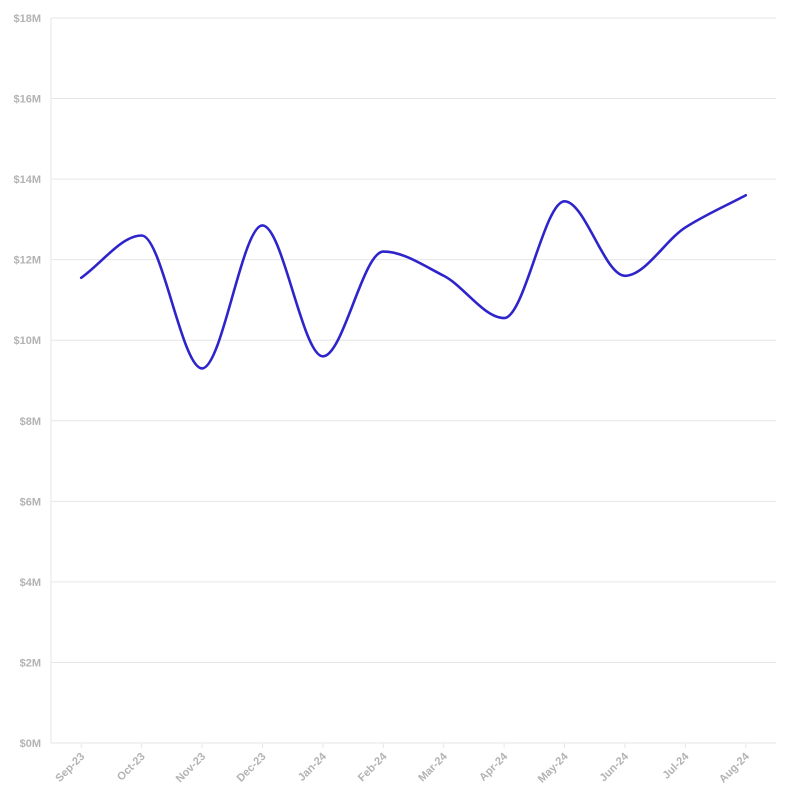 The width and height of the screenshot is (796, 801). Describe the element at coordinates (433, 767) in the screenshot. I see `x-tick-label: Mar-24` at that location.